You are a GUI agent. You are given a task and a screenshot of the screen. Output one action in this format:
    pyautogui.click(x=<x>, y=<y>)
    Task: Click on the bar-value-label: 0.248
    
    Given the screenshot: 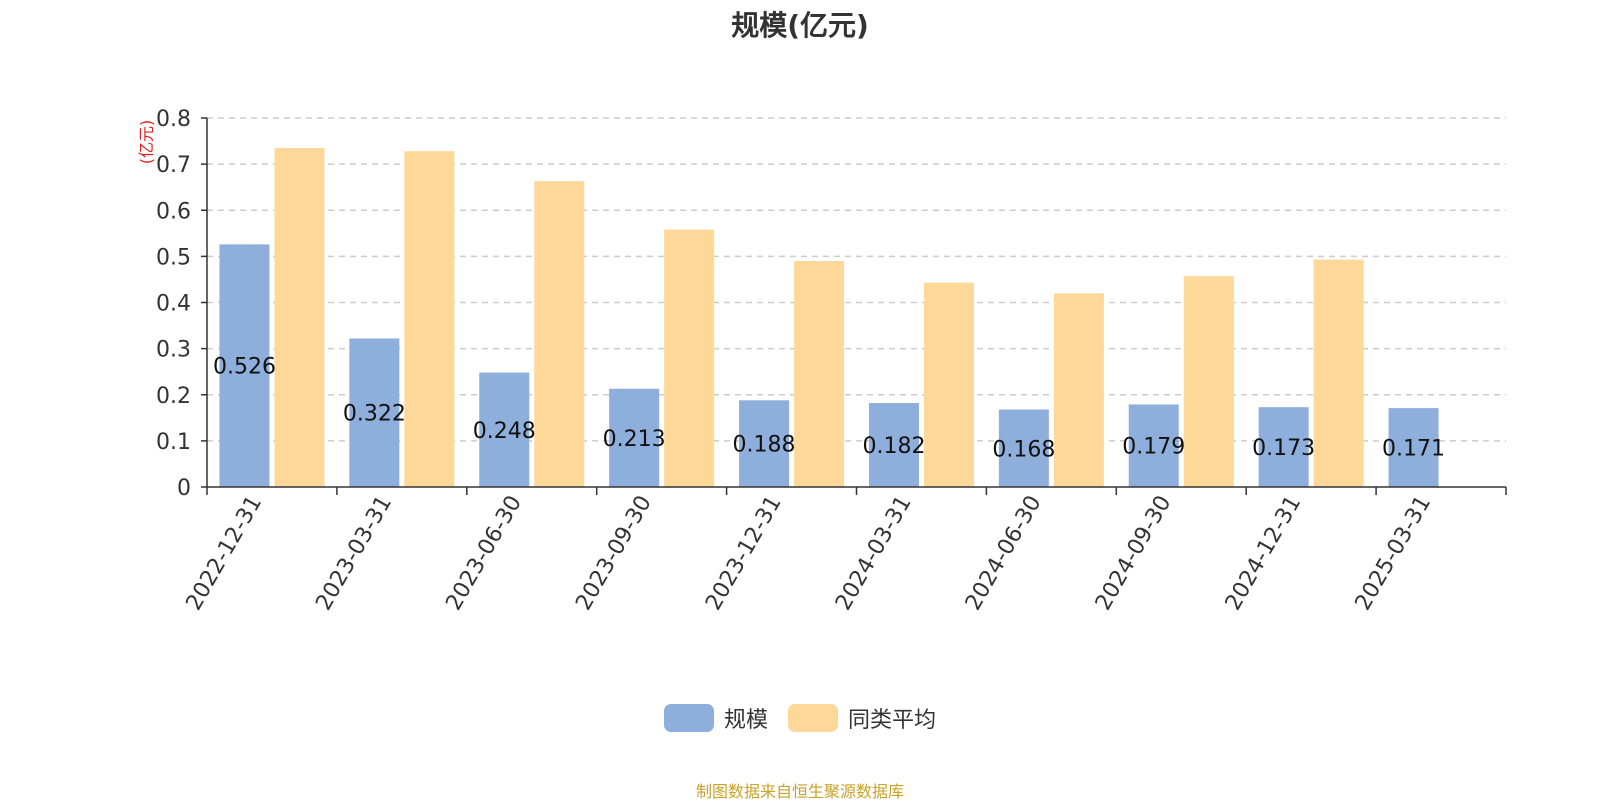 What is the action you would take?
    pyautogui.click(x=504, y=431)
    